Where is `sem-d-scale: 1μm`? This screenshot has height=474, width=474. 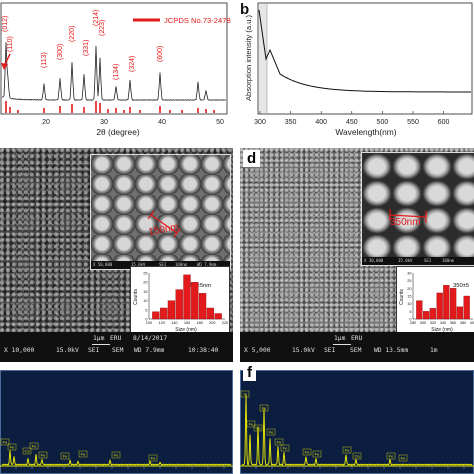 sem-d-scale: 1μm is located at coordinates (340, 338).